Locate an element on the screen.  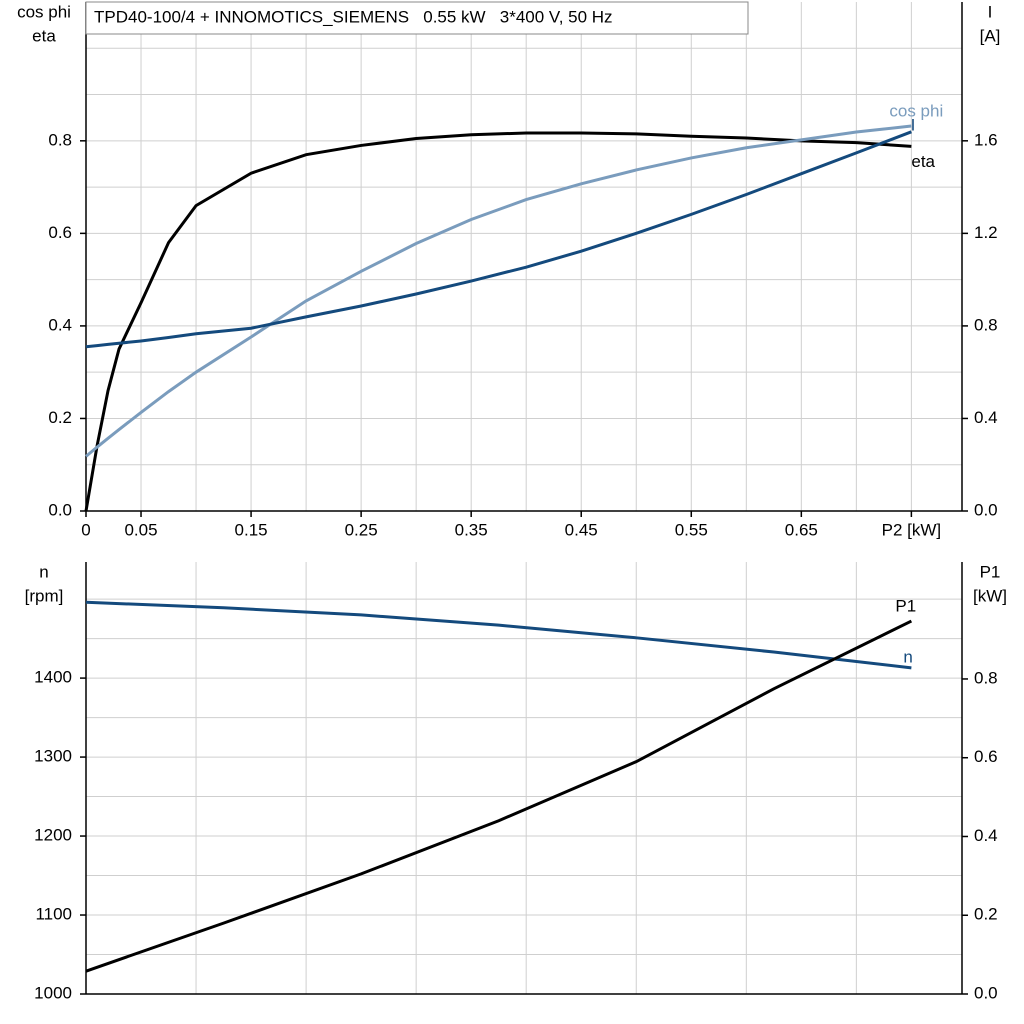
y-tick-label: 0.8 is located at coordinates (60, 139).